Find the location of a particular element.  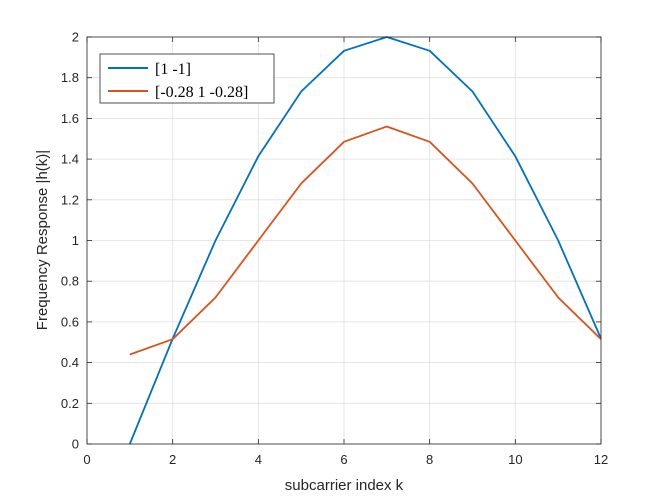

y-tick-label: 2 is located at coordinates (75, 37).